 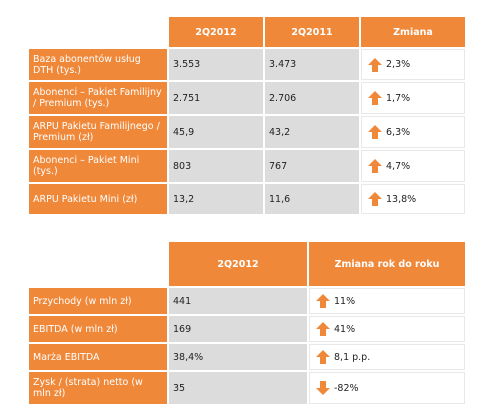 What do you see at coordinates (216, 64) in the screenshot?
I see `value-2q2012: 3.553` at bounding box center [216, 64].